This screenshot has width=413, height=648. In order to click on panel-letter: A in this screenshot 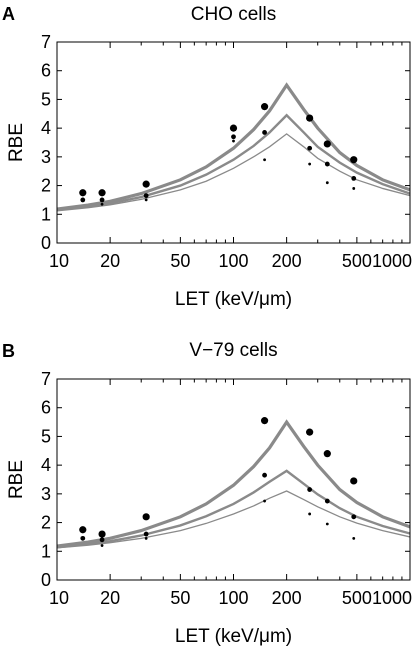, I will do `click(8, 14)`.